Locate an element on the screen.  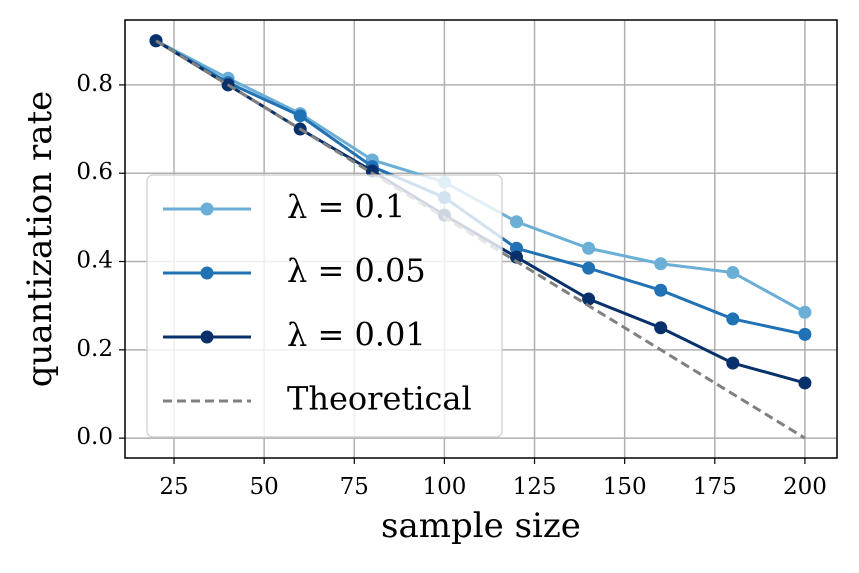
y-tick-label: 0.8 is located at coordinates (94, 84).